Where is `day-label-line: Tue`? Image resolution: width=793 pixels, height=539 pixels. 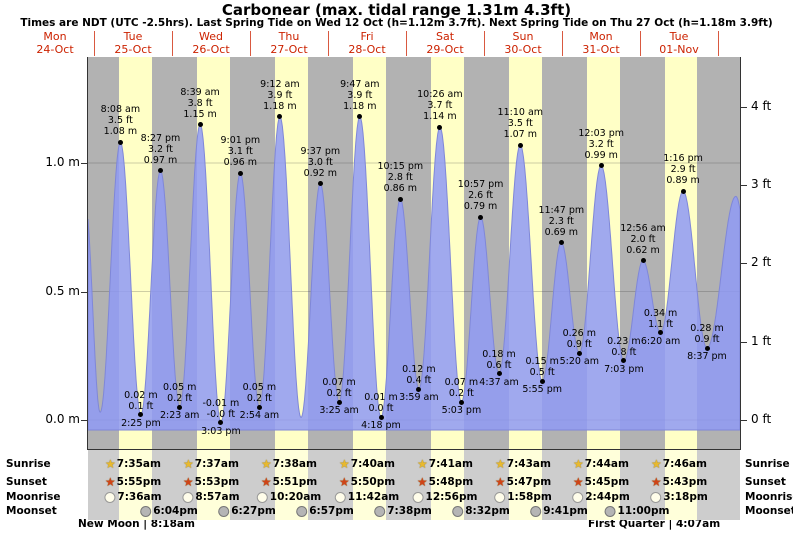
day-label-line: Tue is located at coordinates (679, 36).